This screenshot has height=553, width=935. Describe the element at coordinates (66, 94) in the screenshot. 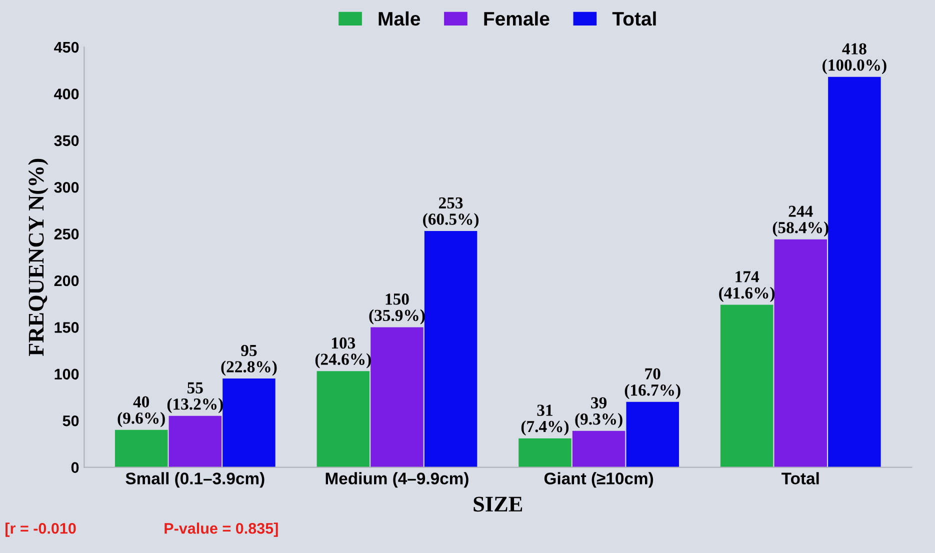

I see `y-tick-label: 400` at that location.